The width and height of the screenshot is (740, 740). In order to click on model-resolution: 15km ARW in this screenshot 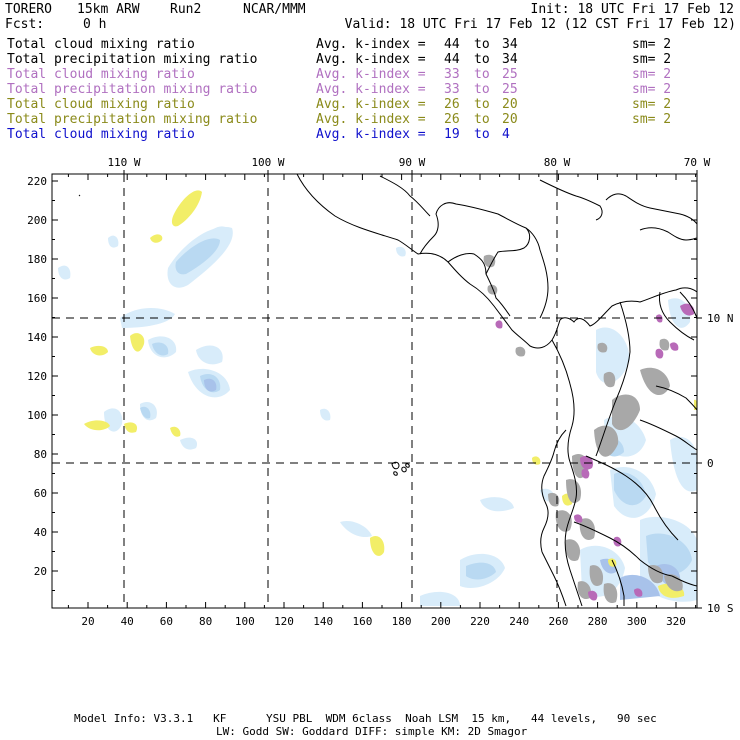, I will do `click(108, 9)`.